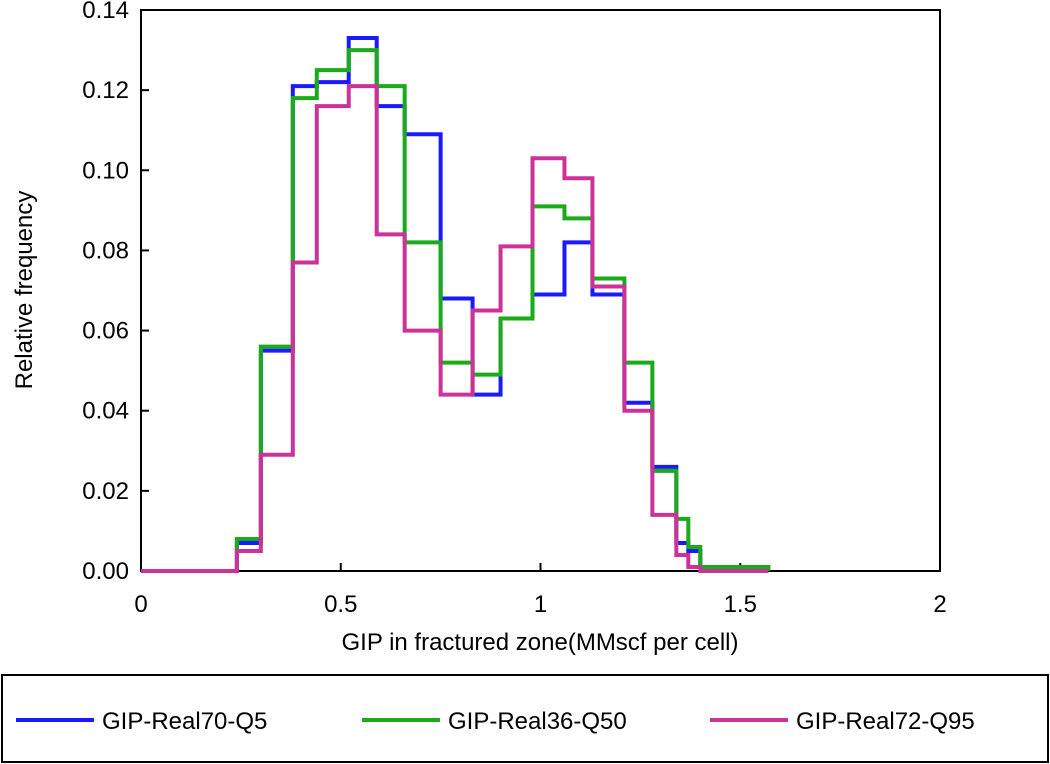 Image resolution: width=1050 pixels, height=764 pixels. What do you see at coordinates (105, 250) in the screenshot?
I see `y-tick-label: 0.08` at bounding box center [105, 250].